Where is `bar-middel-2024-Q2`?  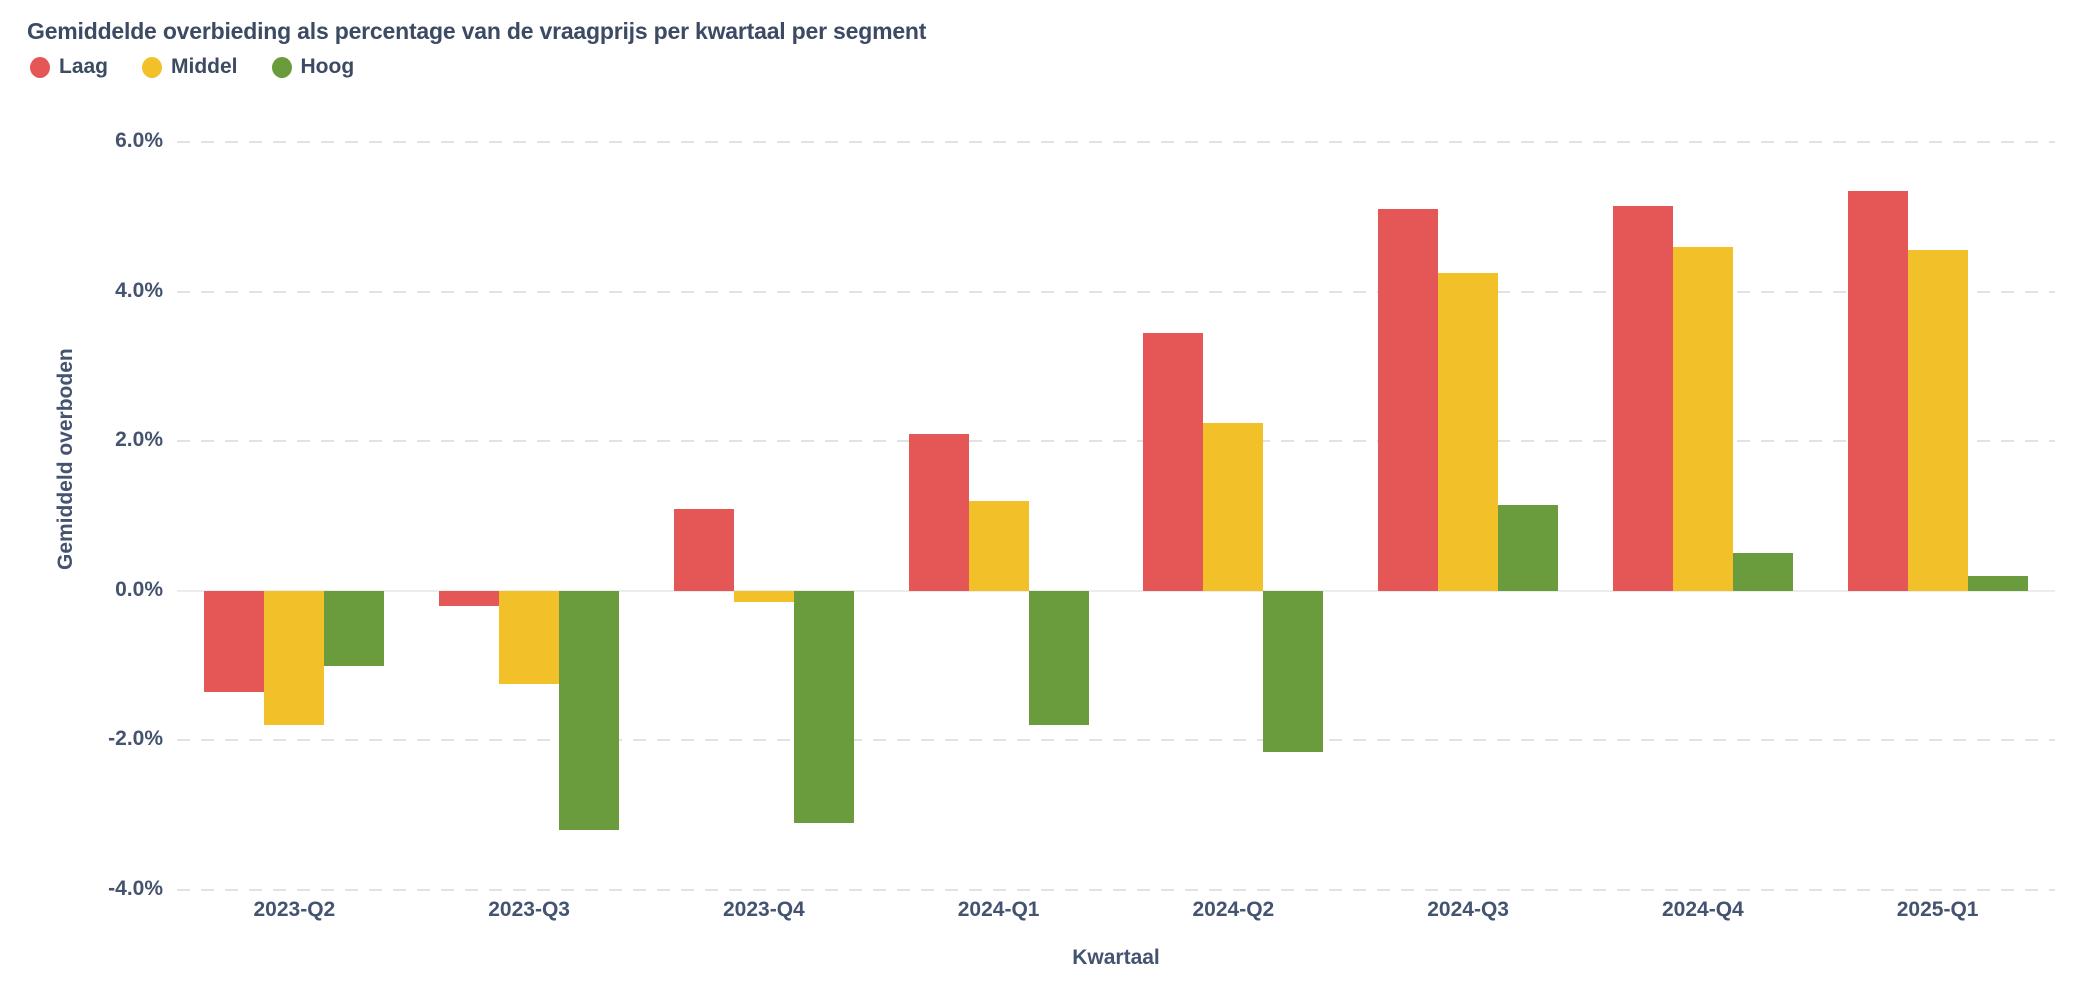 bar-middel-2024-Q2 is located at coordinates (1233, 506).